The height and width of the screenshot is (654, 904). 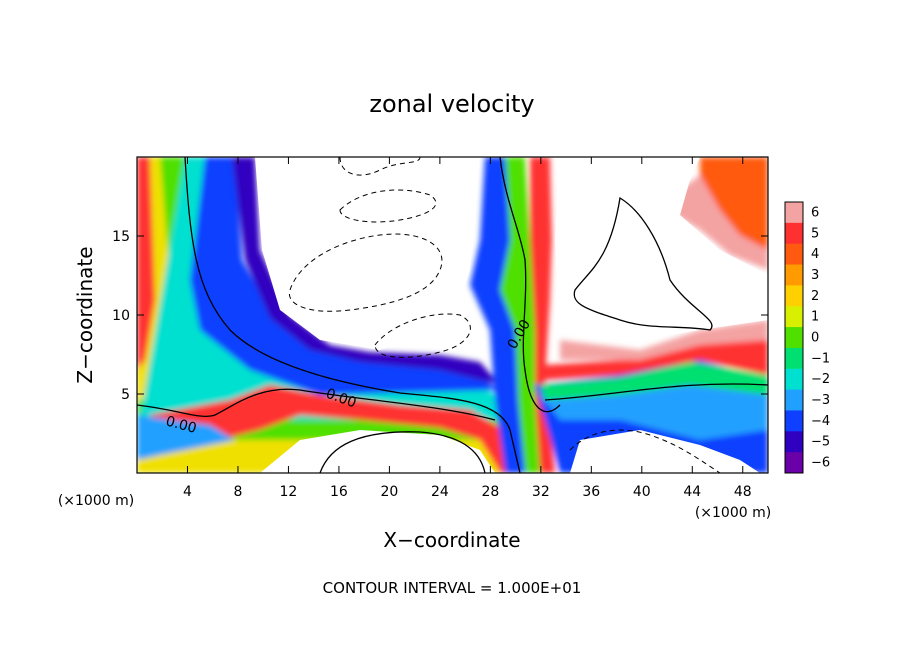 What do you see at coordinates (451, 104) in the screenshot?
I see `chart-title: zonal velocity` at bounding box center [451, 104].